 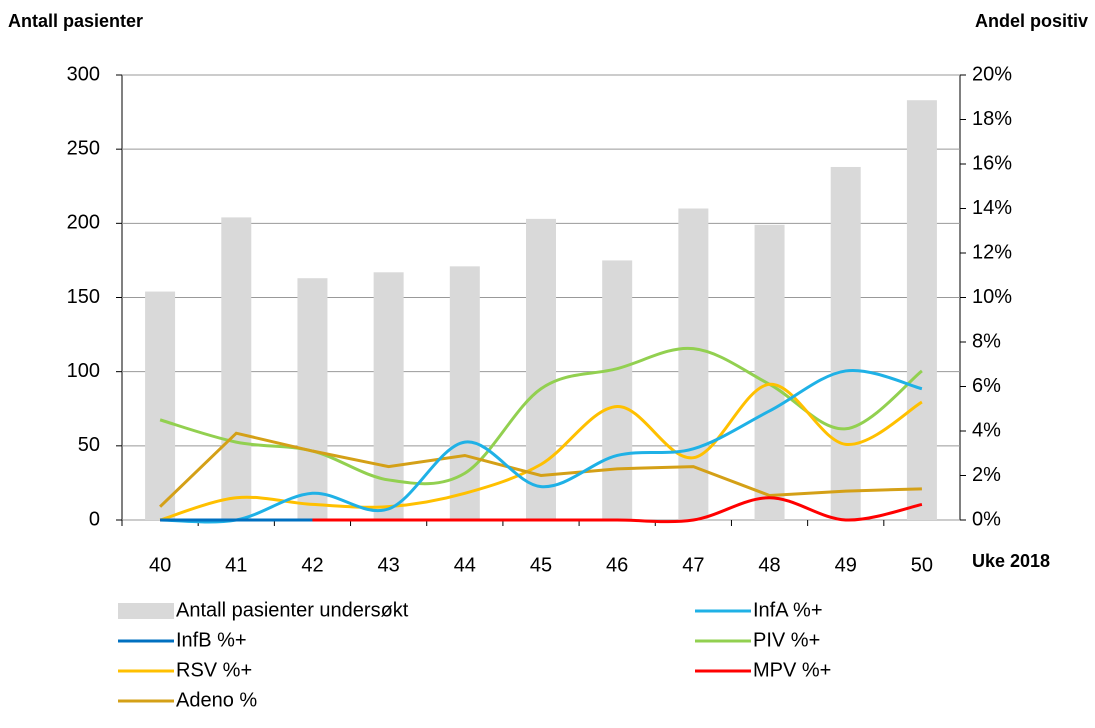 What do you see at coordinates (83, 371) in the screenshot?
I see `y-tick-label: 100` at bounding box center [83, 371].